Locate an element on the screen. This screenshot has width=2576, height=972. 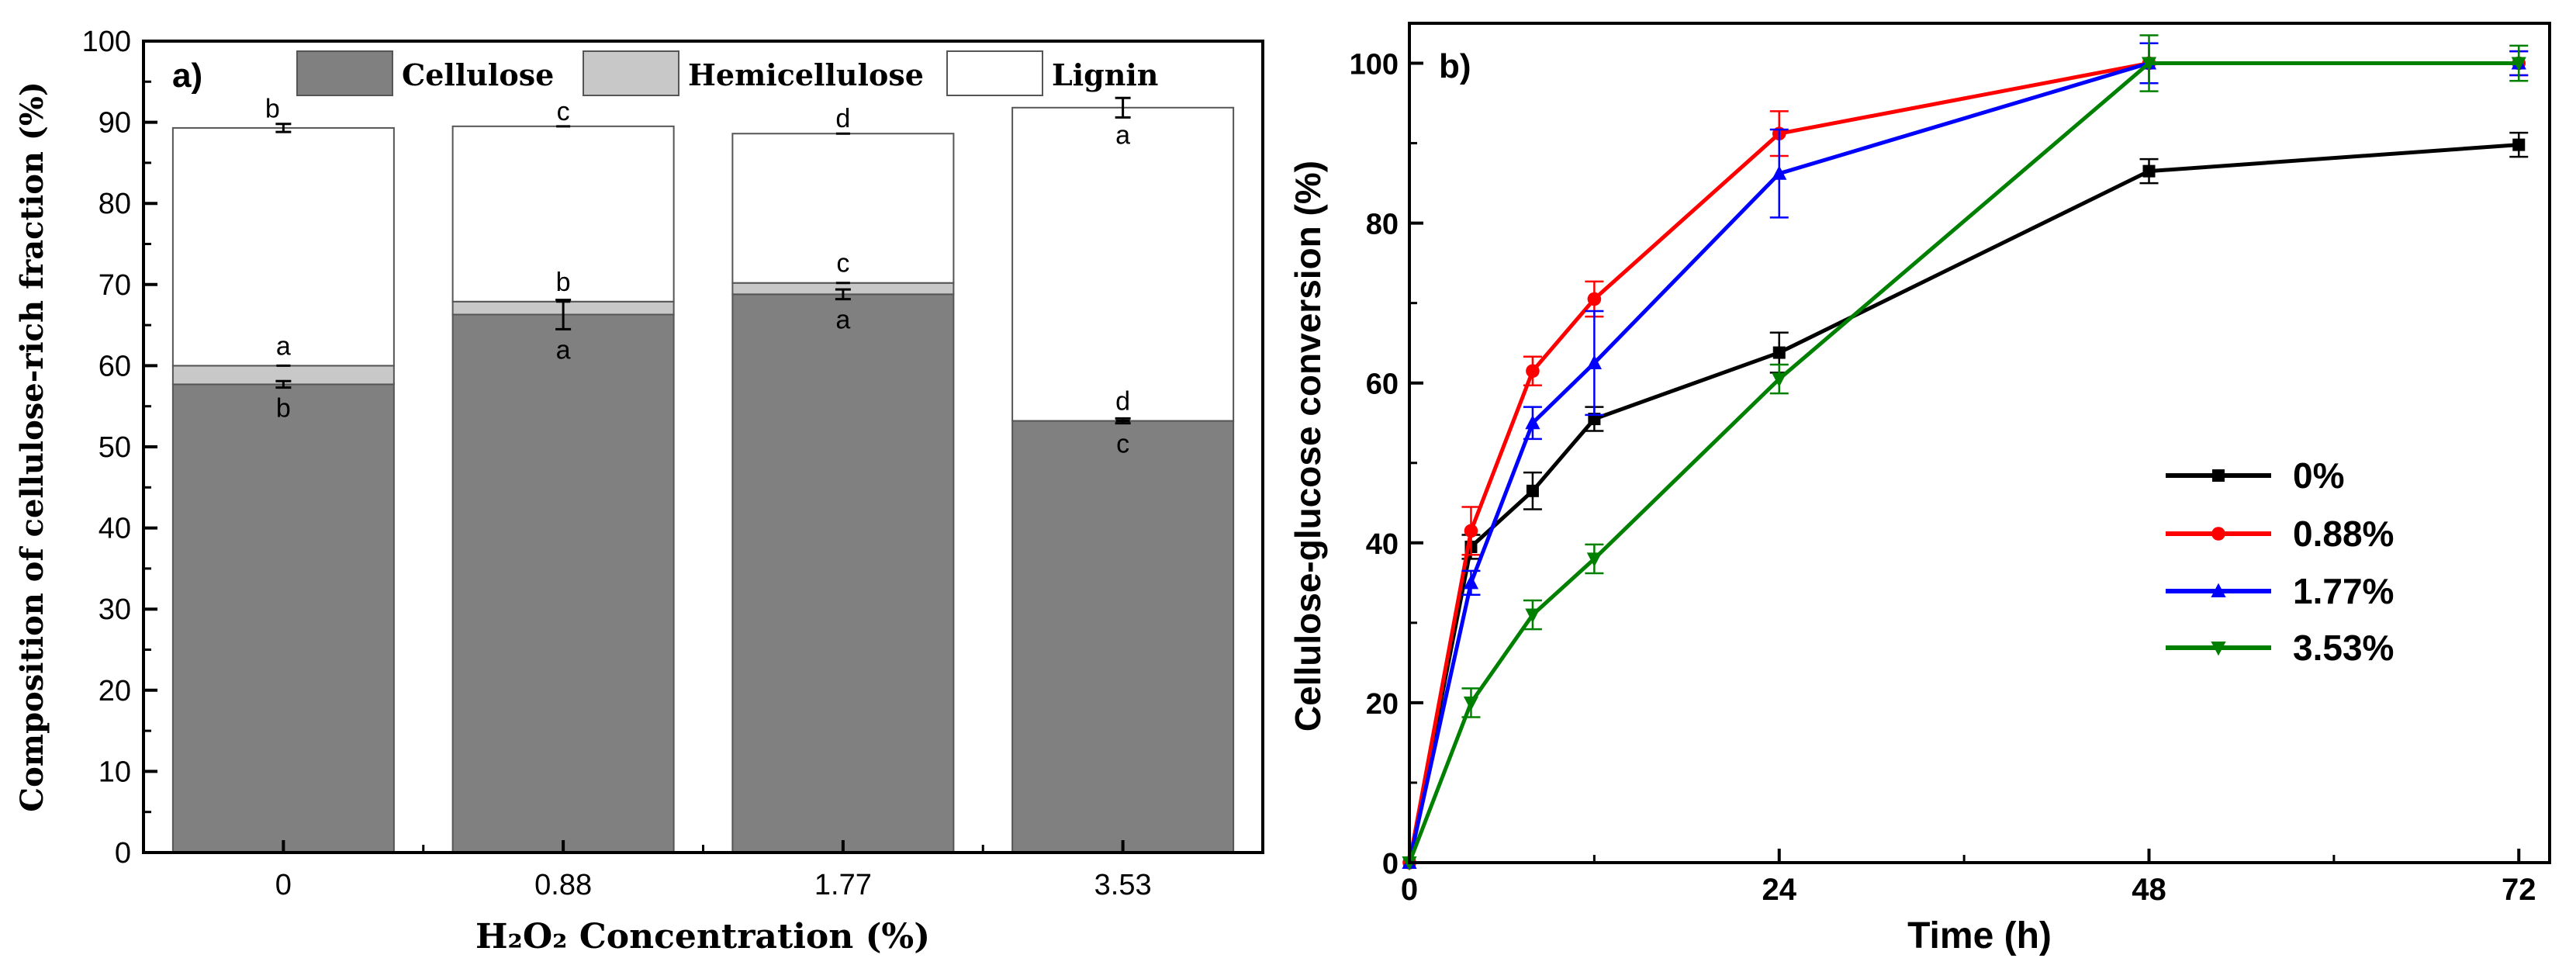
panel-b-x-tick-label: 72 is located at coordinates (2519, 890).